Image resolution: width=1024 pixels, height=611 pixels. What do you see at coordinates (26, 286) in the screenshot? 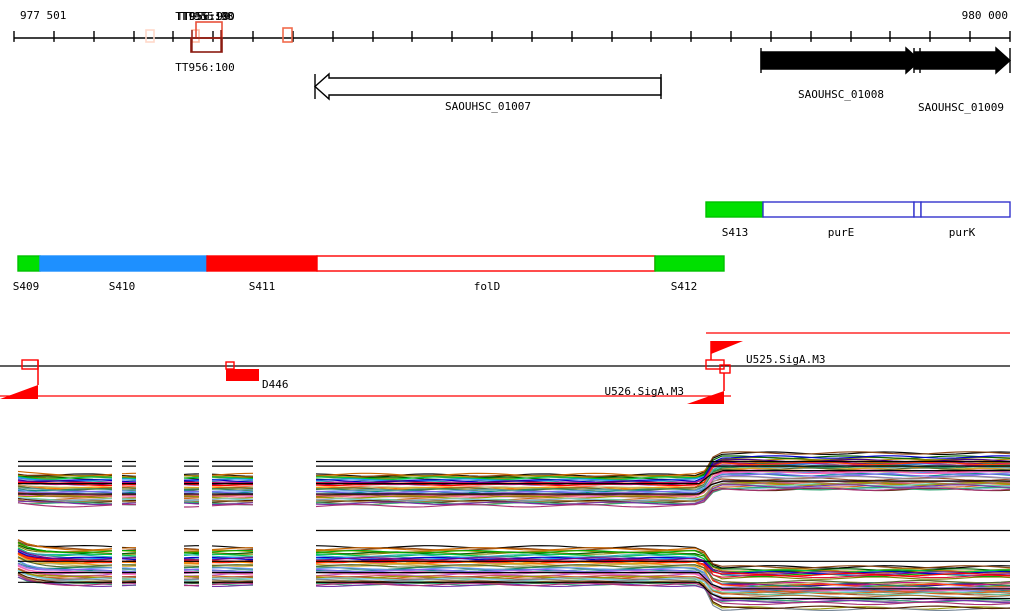
I see `segment-s409-label: S409` at bounding box center [26, 286].